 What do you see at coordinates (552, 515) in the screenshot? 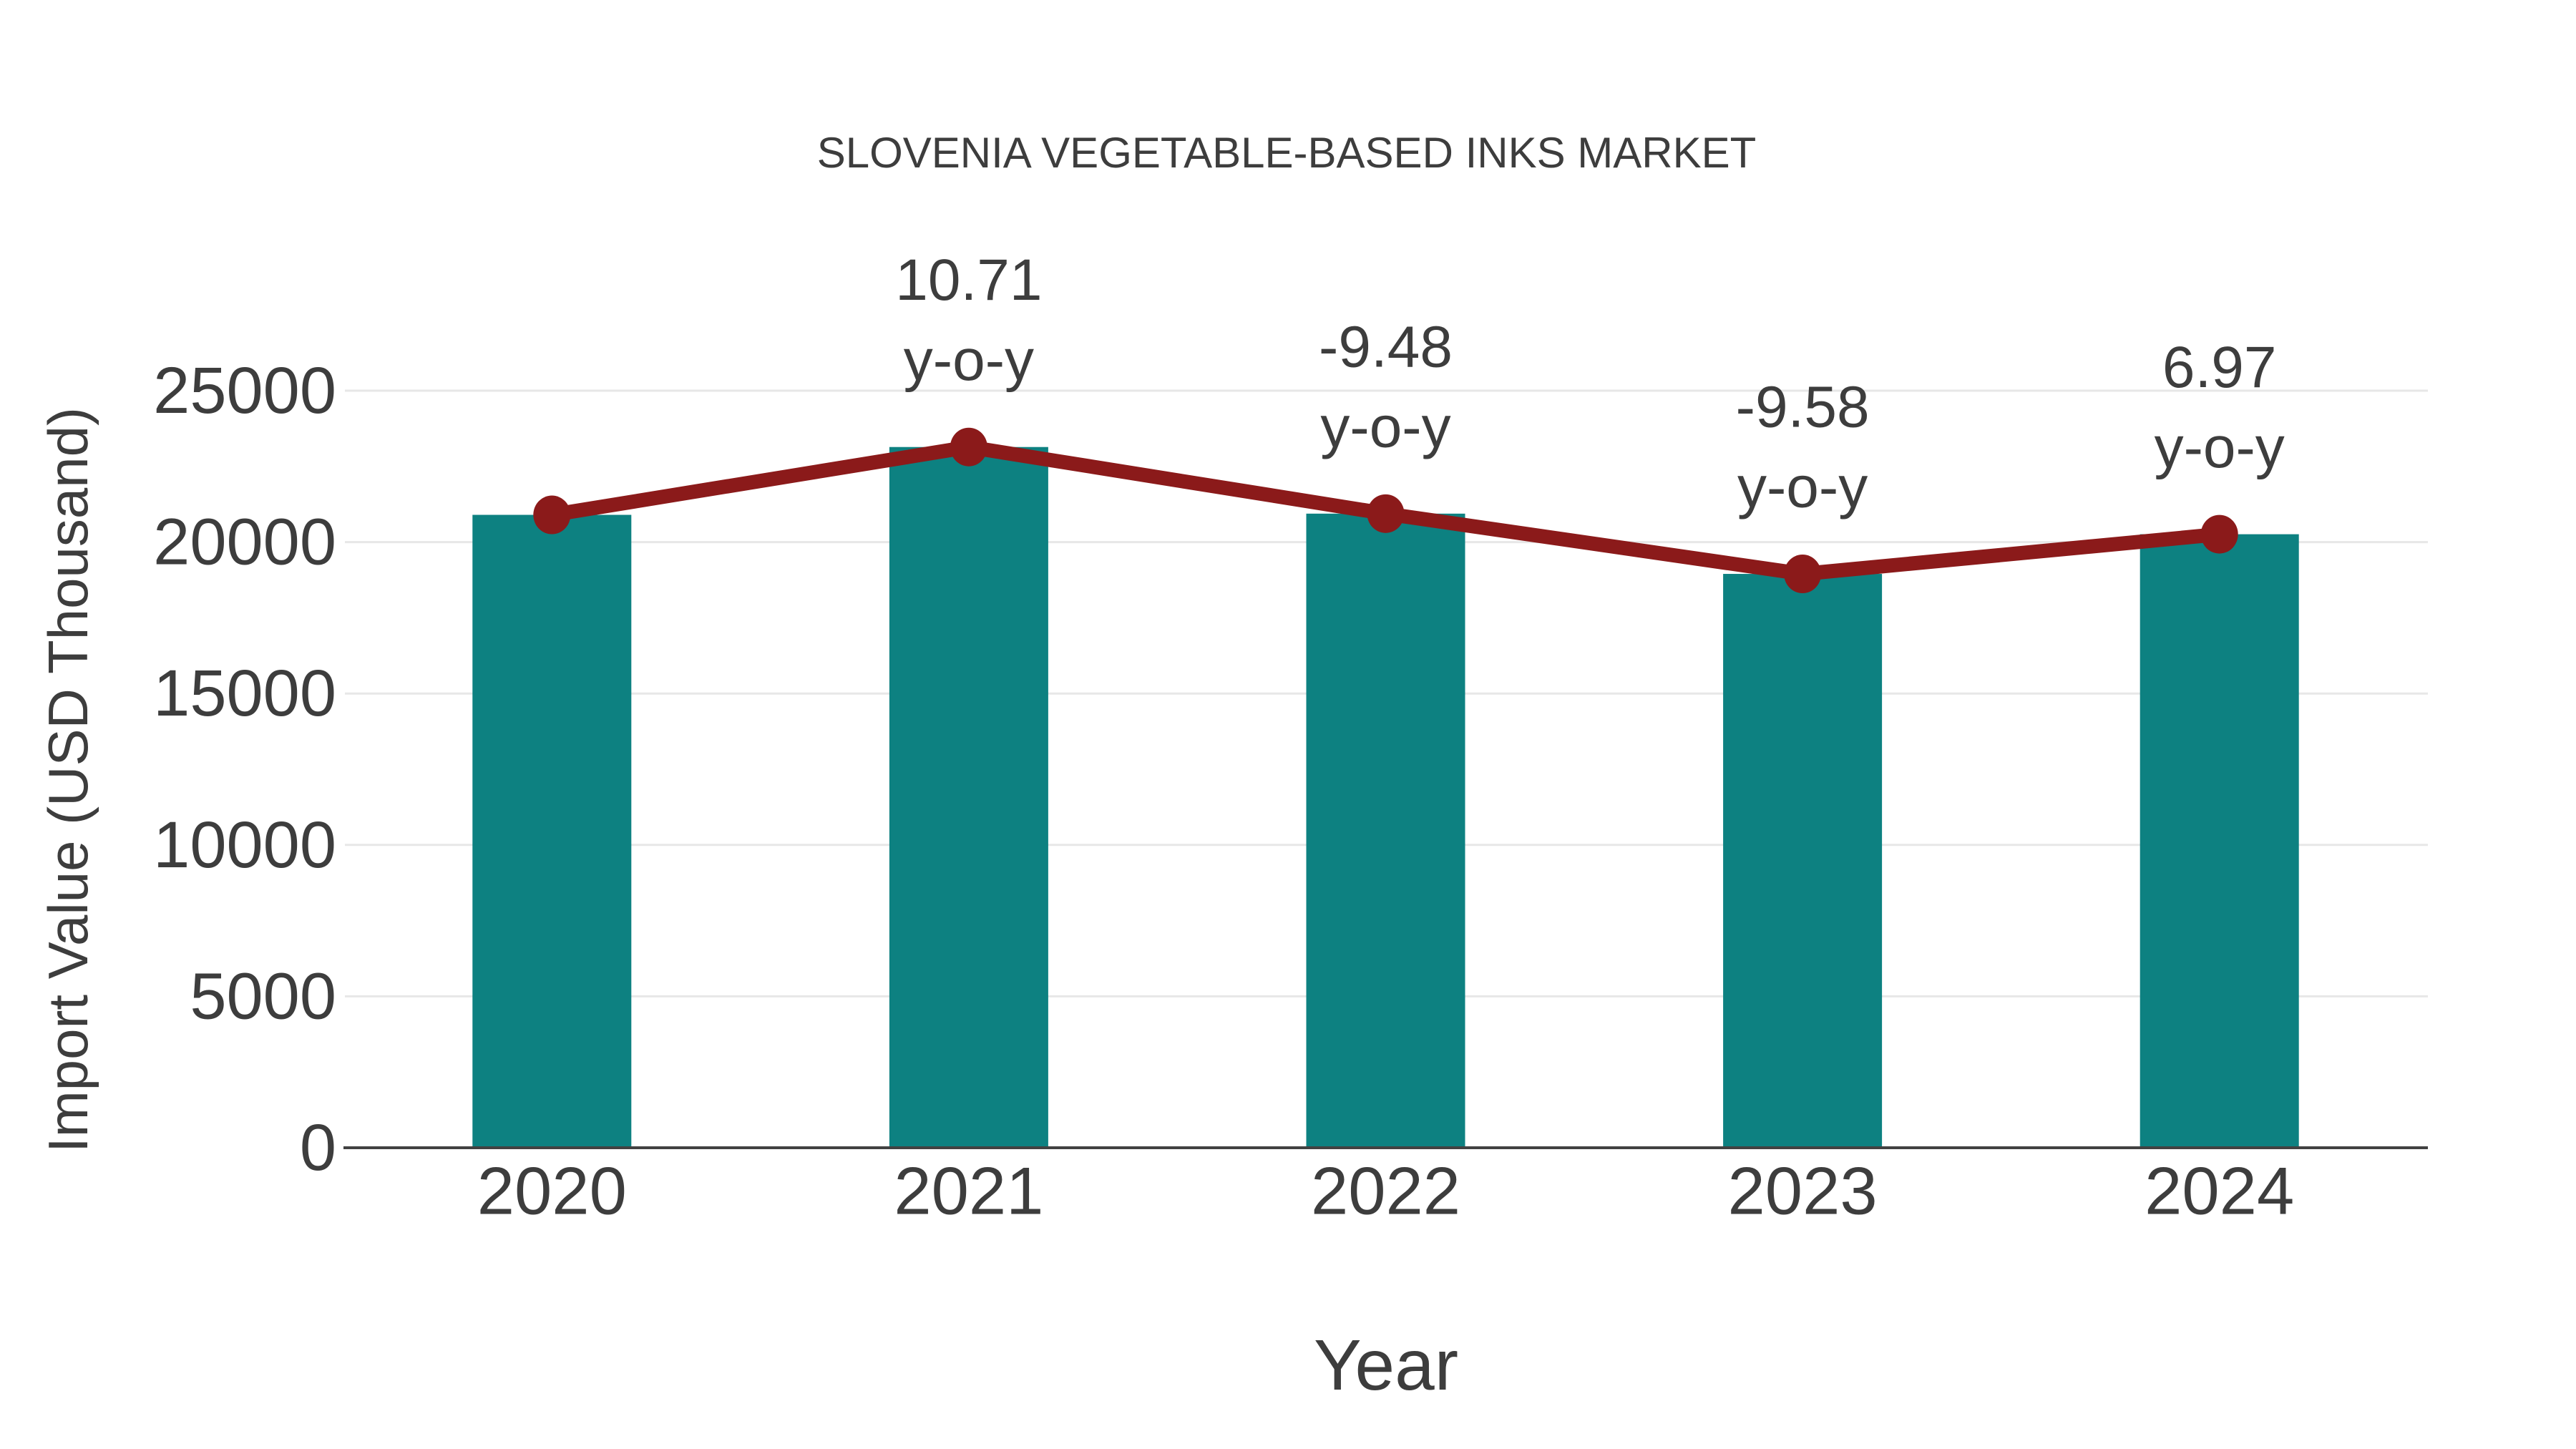
I see `trend-marker-2020` at bounding box center [552, 515].